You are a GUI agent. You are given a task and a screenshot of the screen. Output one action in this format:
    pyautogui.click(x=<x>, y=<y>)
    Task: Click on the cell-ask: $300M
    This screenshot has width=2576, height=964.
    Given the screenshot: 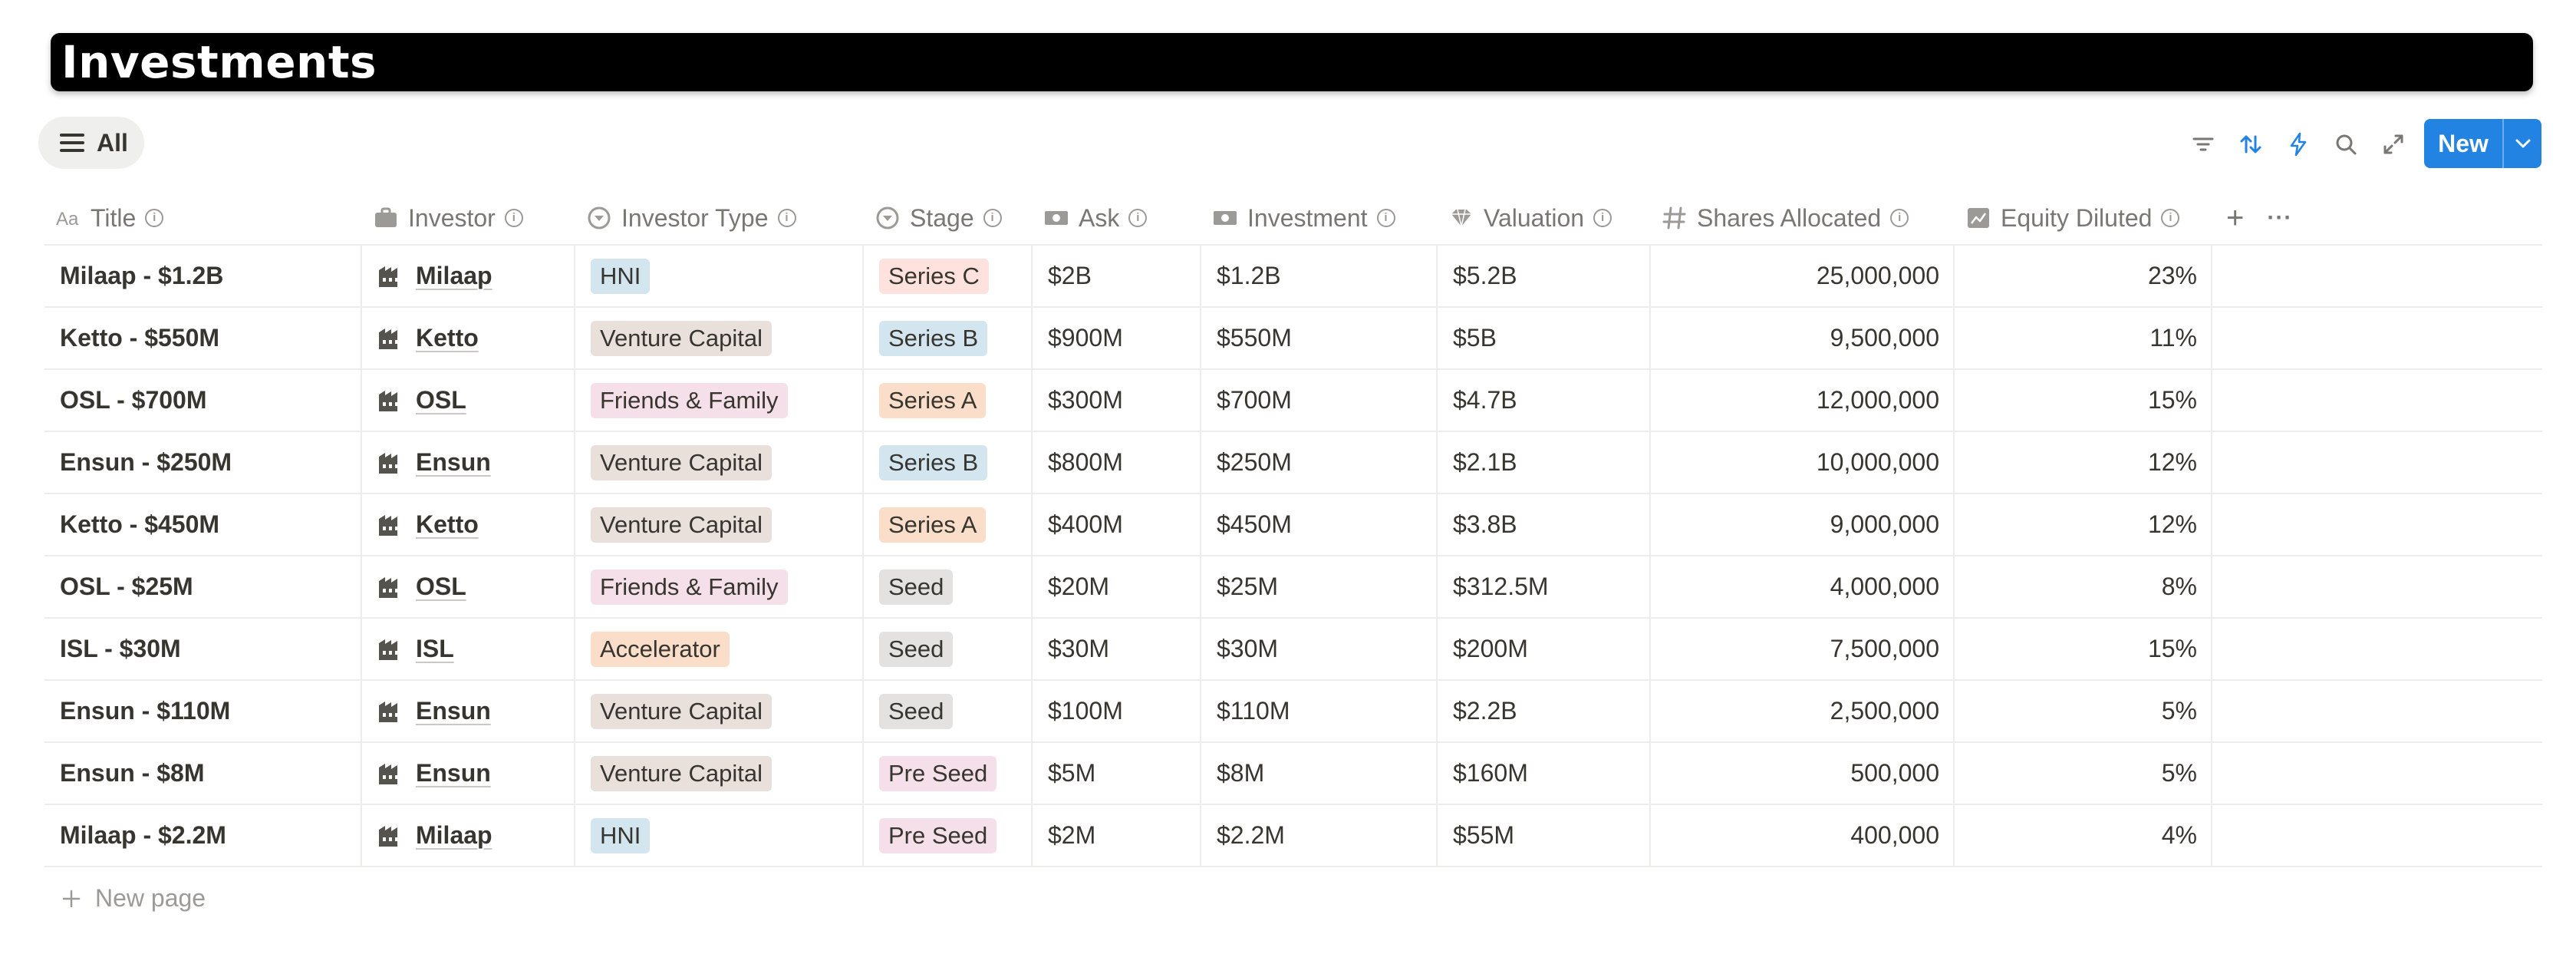 What is the action you would take?
    pyautogui.click(x=1117, y=401)
    